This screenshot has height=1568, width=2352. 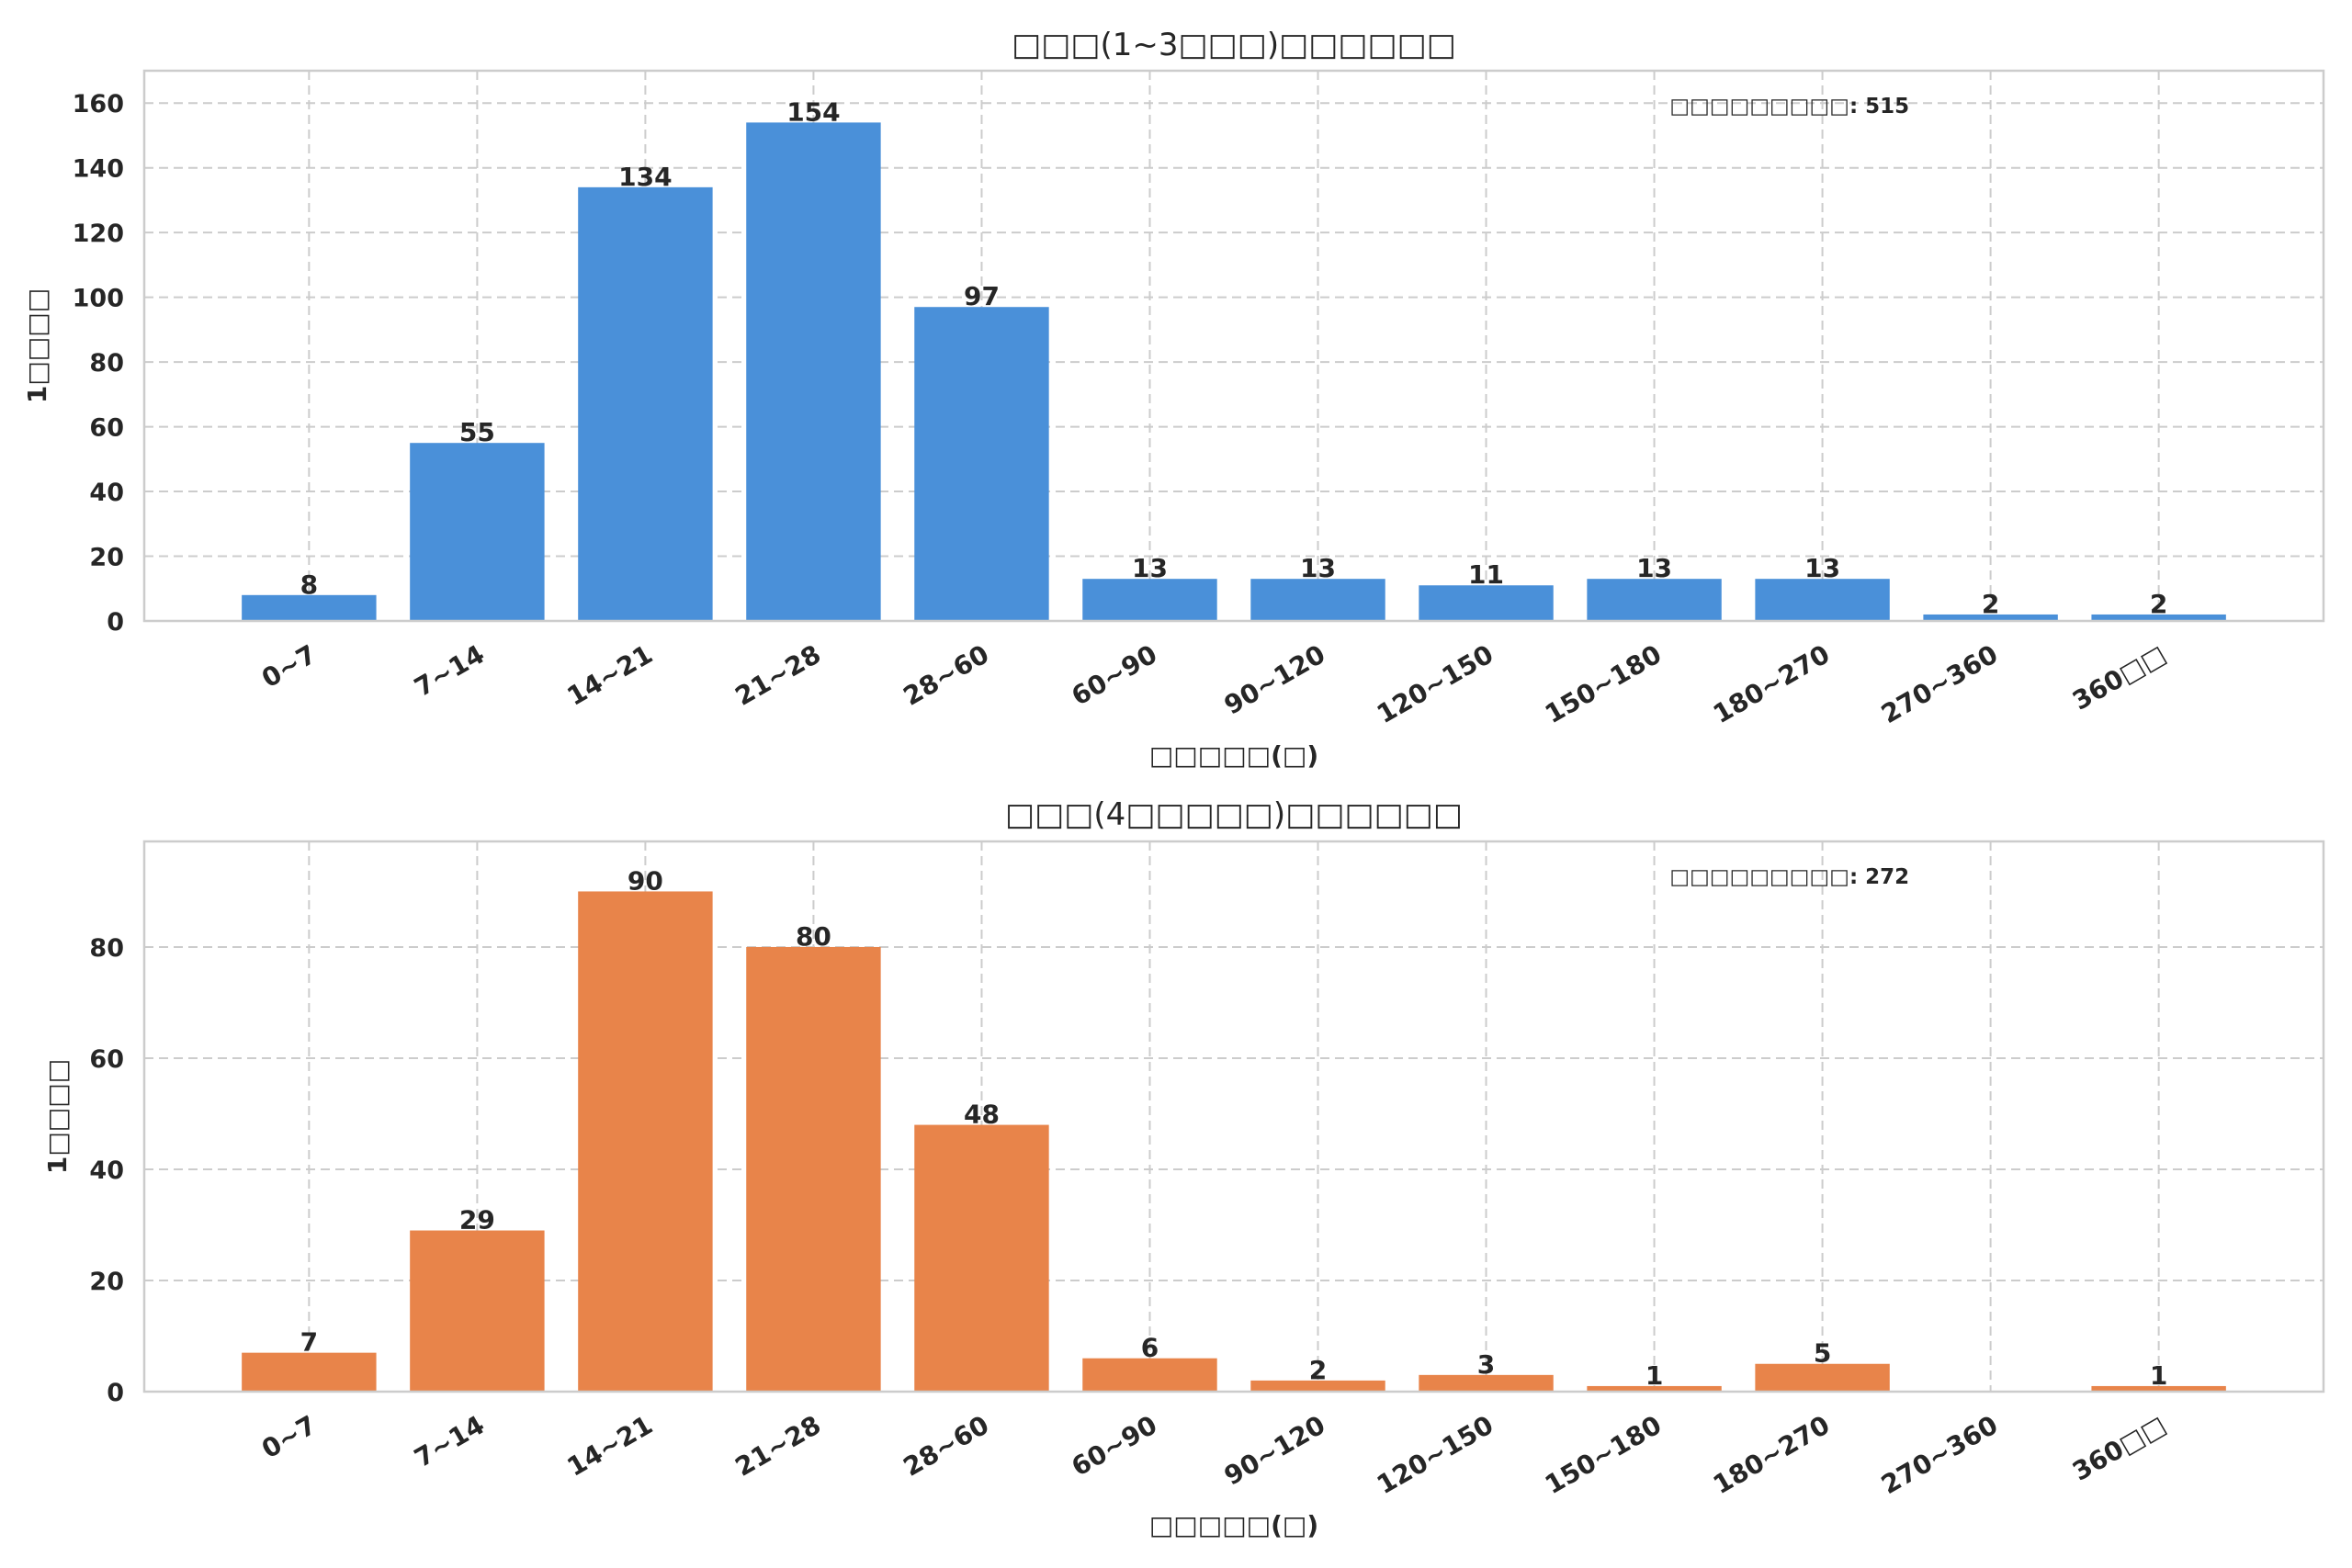 What do you see at coordinates (645, 881) in the screenshot?
I see `bar-value-label: 90` at bounding box center [645, 881].